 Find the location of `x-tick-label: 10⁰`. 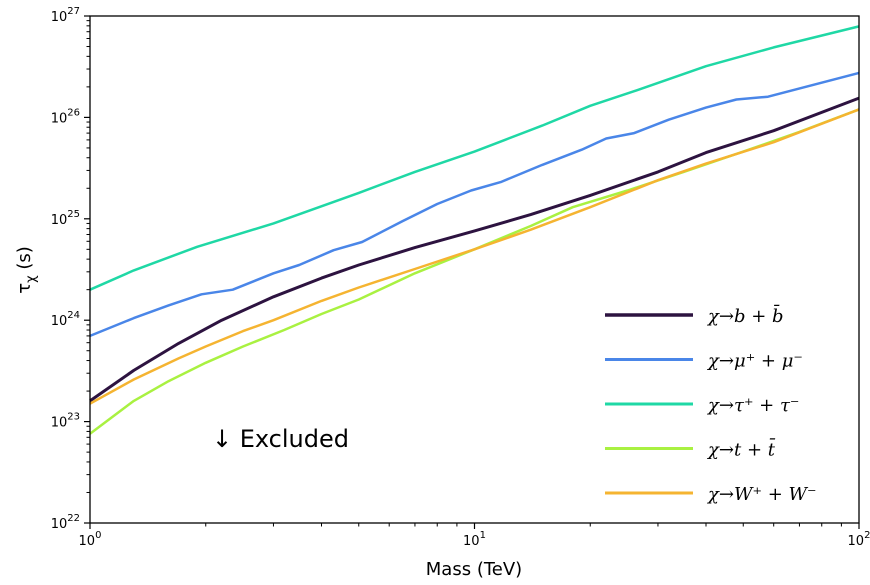

x-tick-label: 10⁰ is located at coordinates (90, 539).